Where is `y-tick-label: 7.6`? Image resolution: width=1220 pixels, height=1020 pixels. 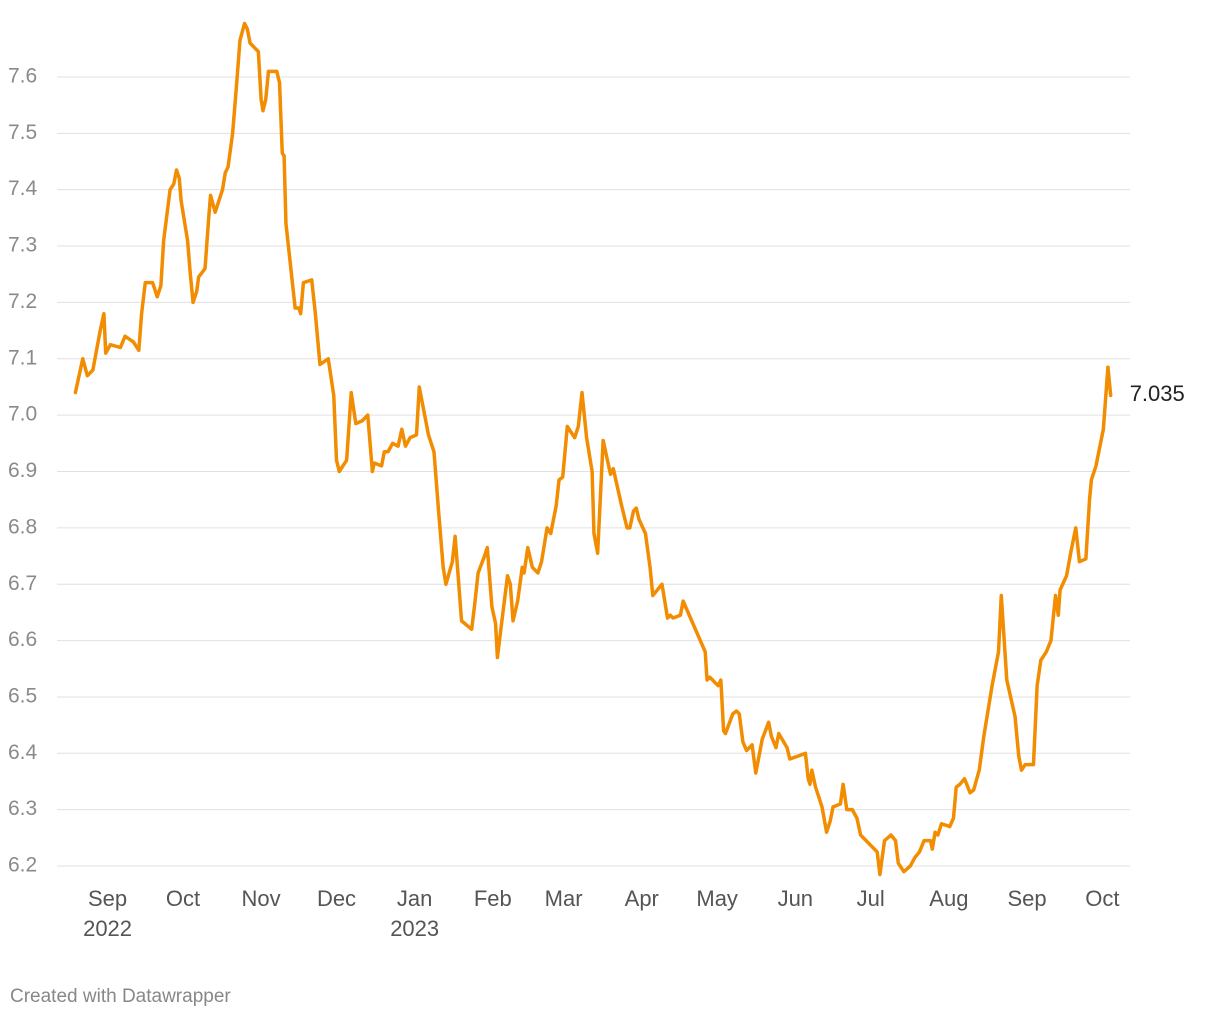 y-tick-label: 7.6 is located at coordinates (22, 76).